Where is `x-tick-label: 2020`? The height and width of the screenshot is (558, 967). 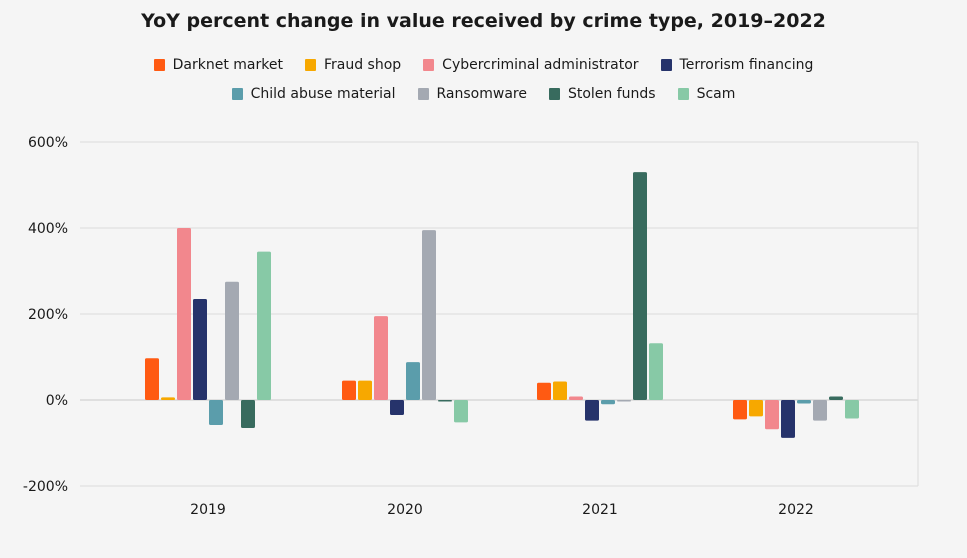 x-tick-label: 2020 is located at coordinates (405, 510).